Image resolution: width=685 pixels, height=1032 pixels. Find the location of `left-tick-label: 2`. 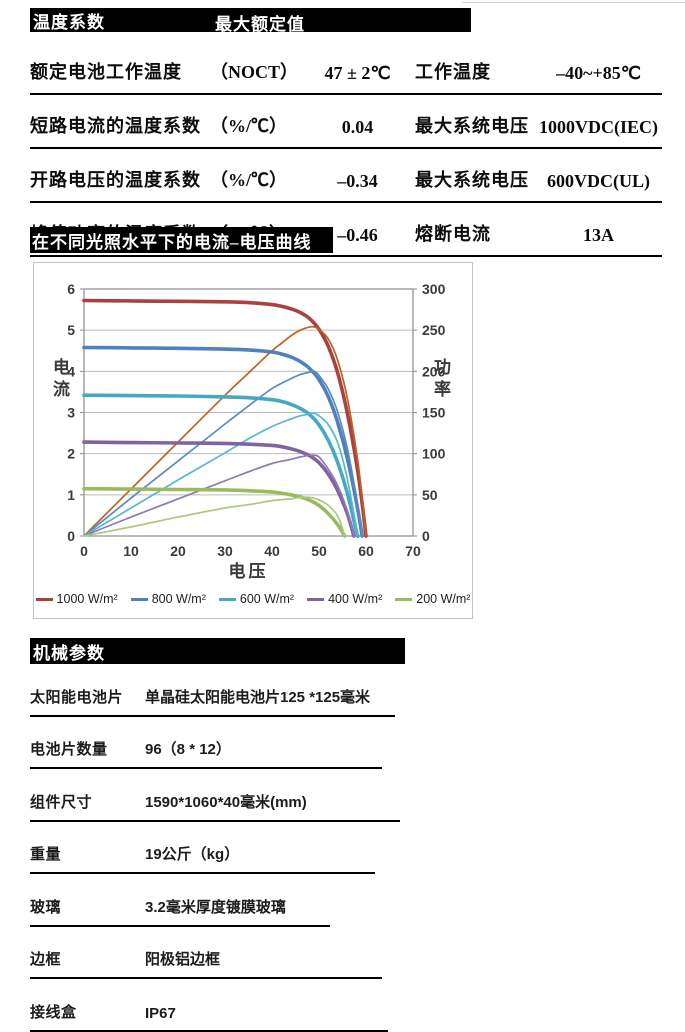

left-tick-label: 2 is located at coordinates (71, 454).